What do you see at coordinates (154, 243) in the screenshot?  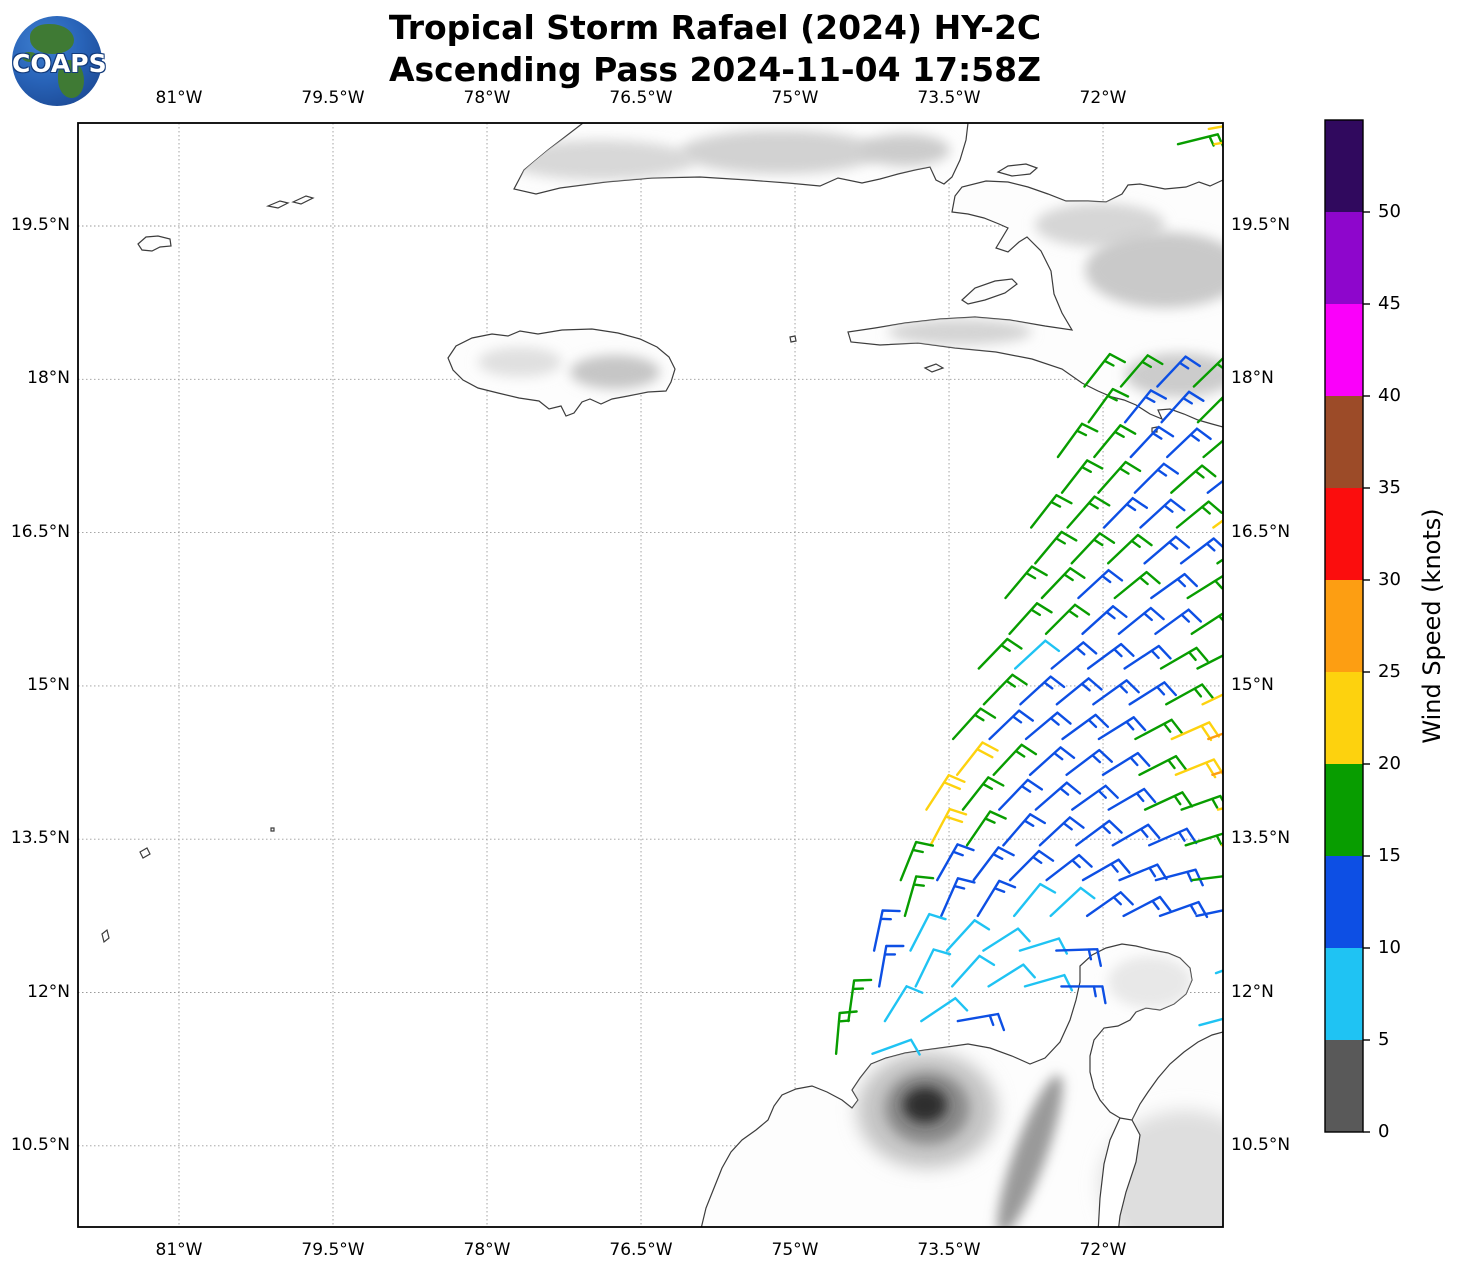 I see `coastline-grand-cayman` at bounding box center [154, 243].